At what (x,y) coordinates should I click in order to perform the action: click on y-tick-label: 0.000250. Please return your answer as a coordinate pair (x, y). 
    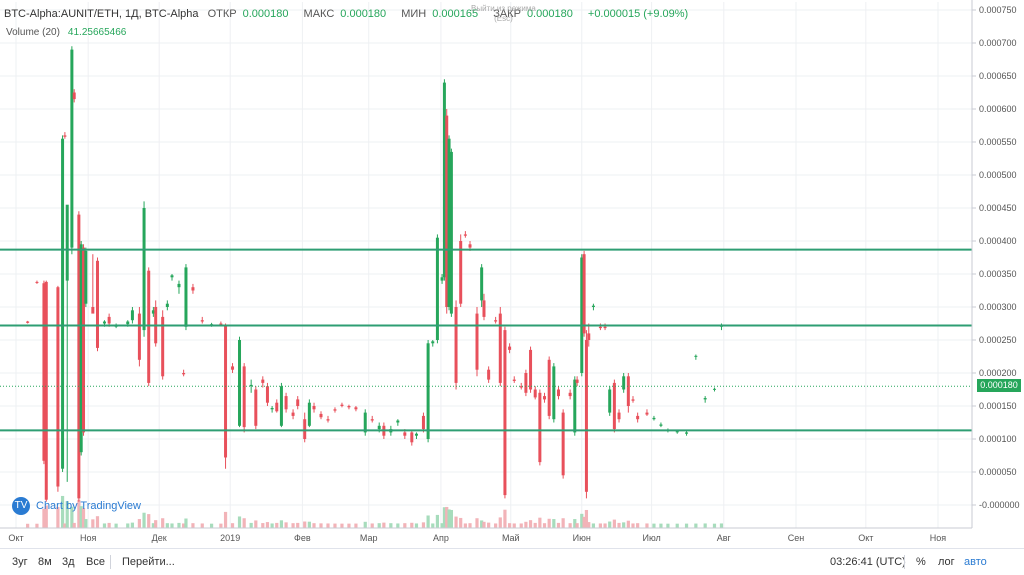
    Looking at the image, I should click on (998, 340).